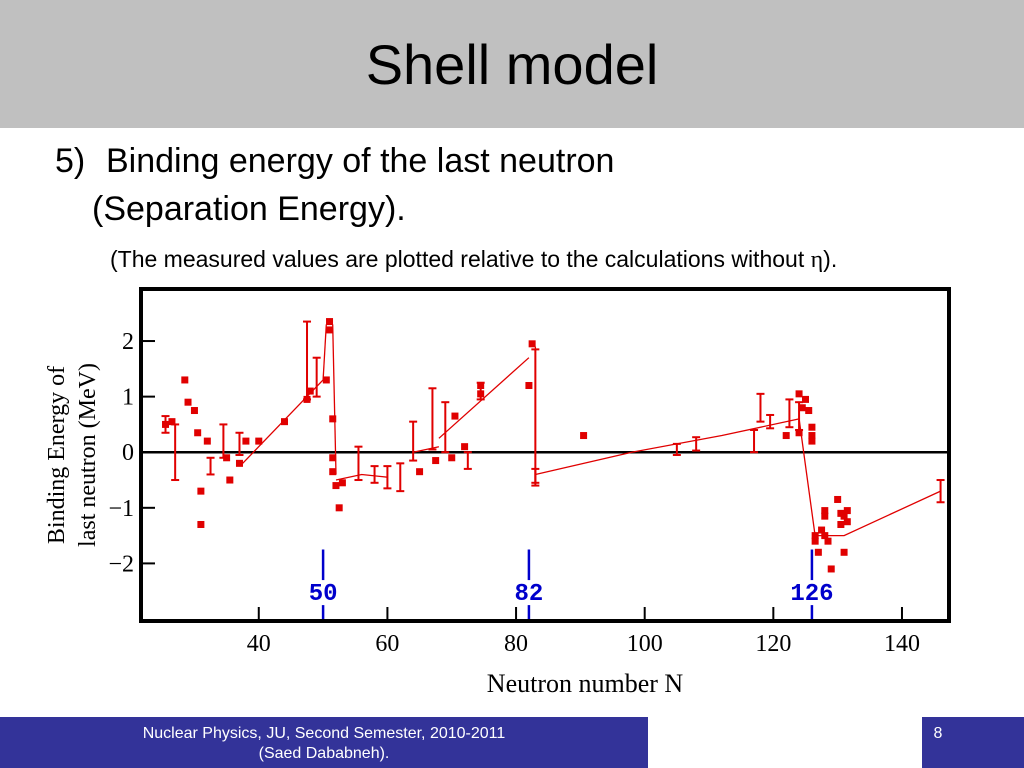 The height and width of the screenshot is (768, 1024). What do you see at coordinates (785, 742) in the screenshot?
I see `footer-gap` at bounding box center [785, 742].